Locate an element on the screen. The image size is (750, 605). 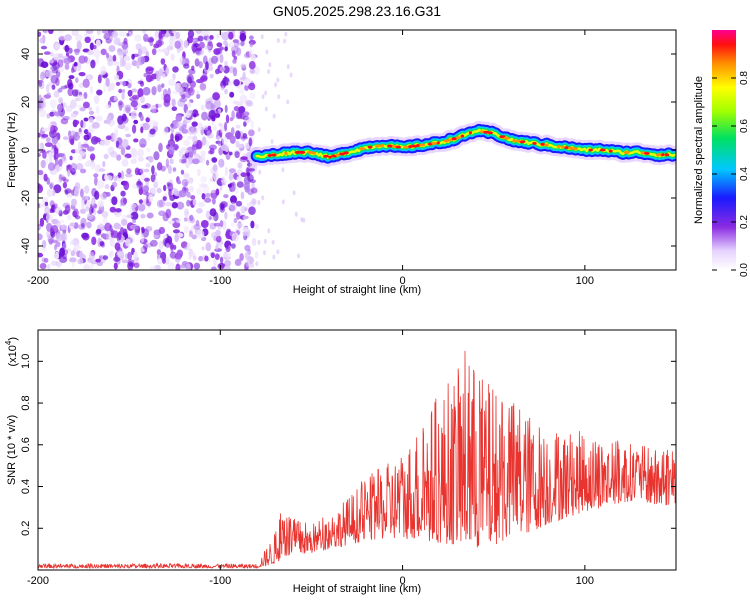
y-tick-label: 20 is located at coordinates (26, 102).